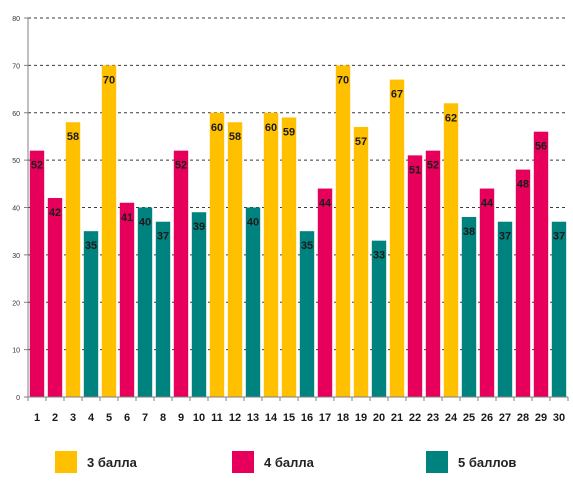 The width and height of the screenshot is (573, 482). Describe the element at coordinates (199, 227) in the screenshot. I see `data-label-10: 39` at that location.